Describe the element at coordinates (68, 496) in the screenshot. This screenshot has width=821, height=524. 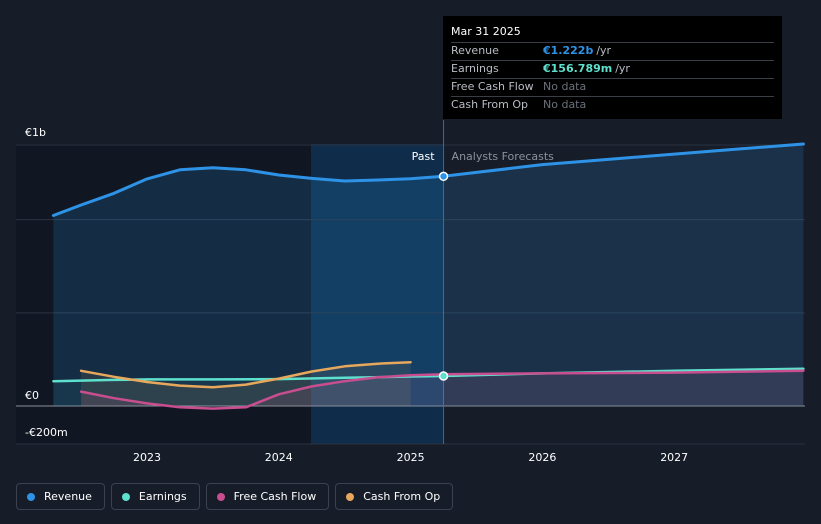
I see `legend-label: Revenue` at that location.